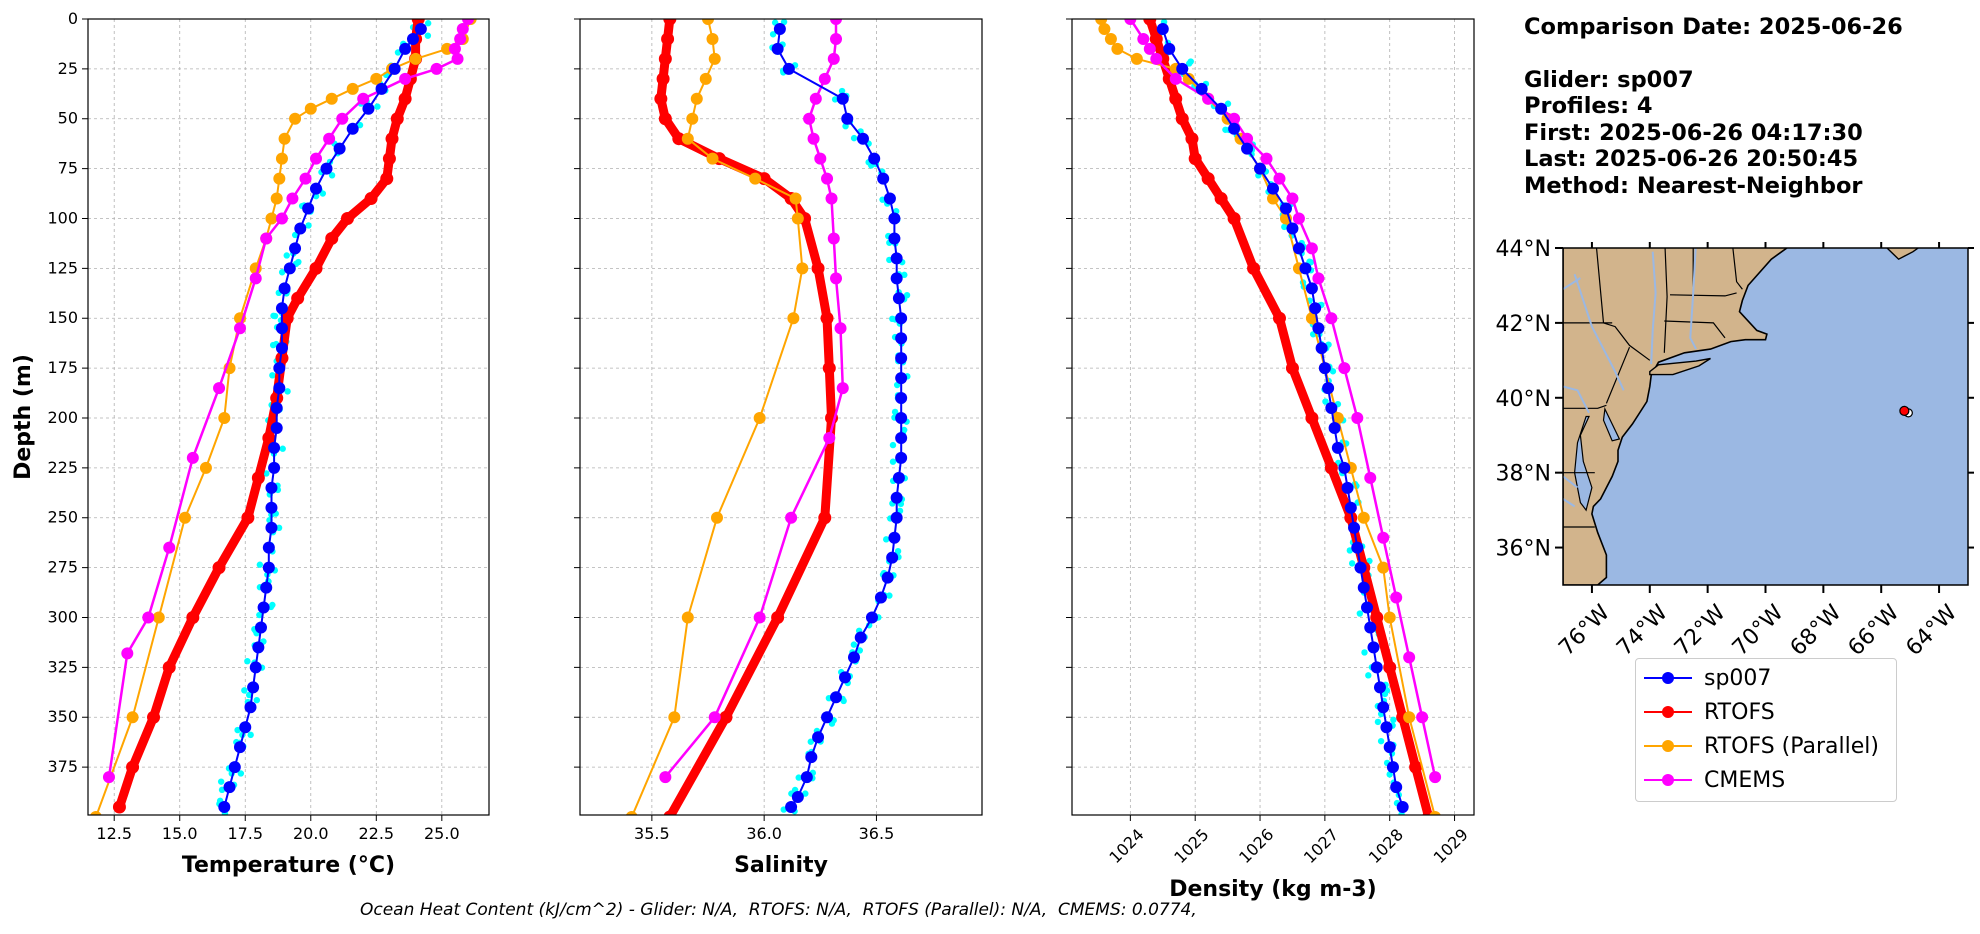 The image size is (1980, 934). Describe the element at coordinates (114, 833) in the screenshot. I see `x-tick-label: 12.5` at that location.